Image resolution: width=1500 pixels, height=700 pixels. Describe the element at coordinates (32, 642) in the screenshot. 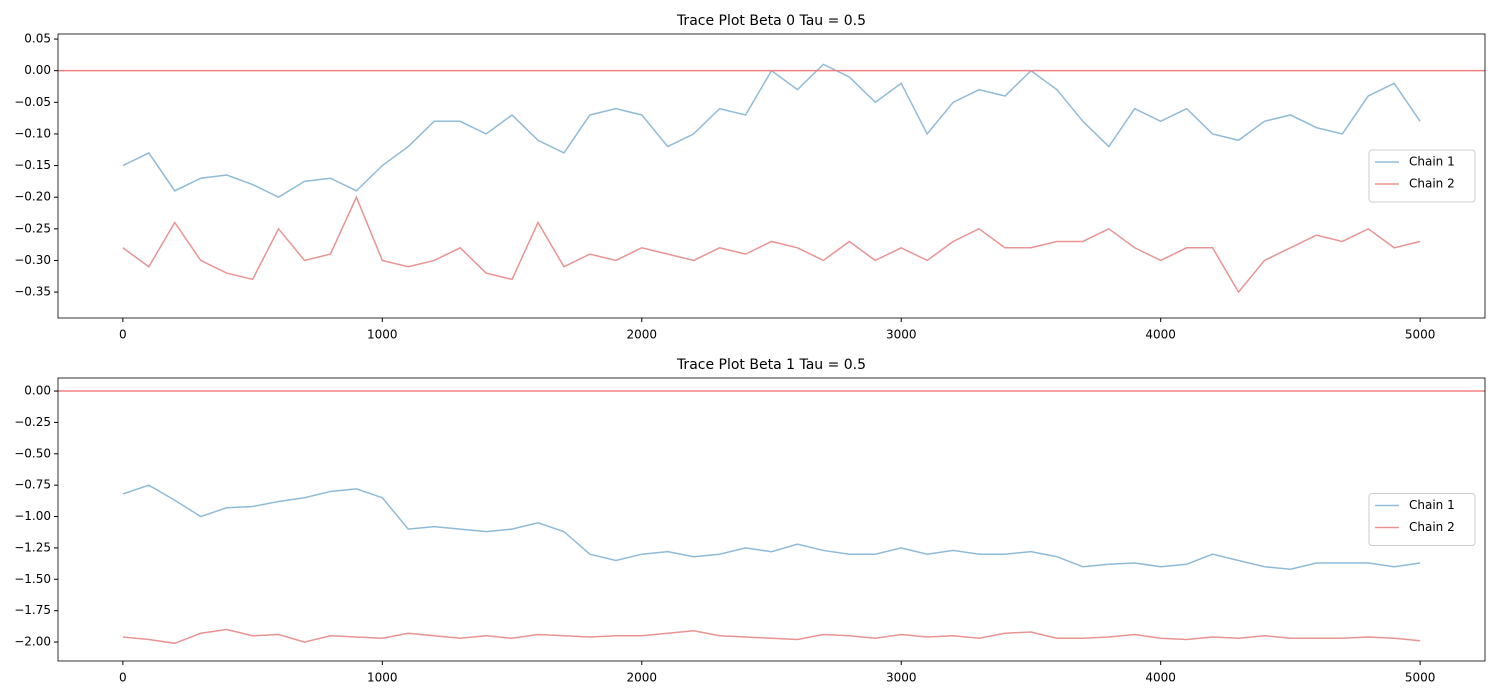

I see `y-tick-label: −2.00` at that location.